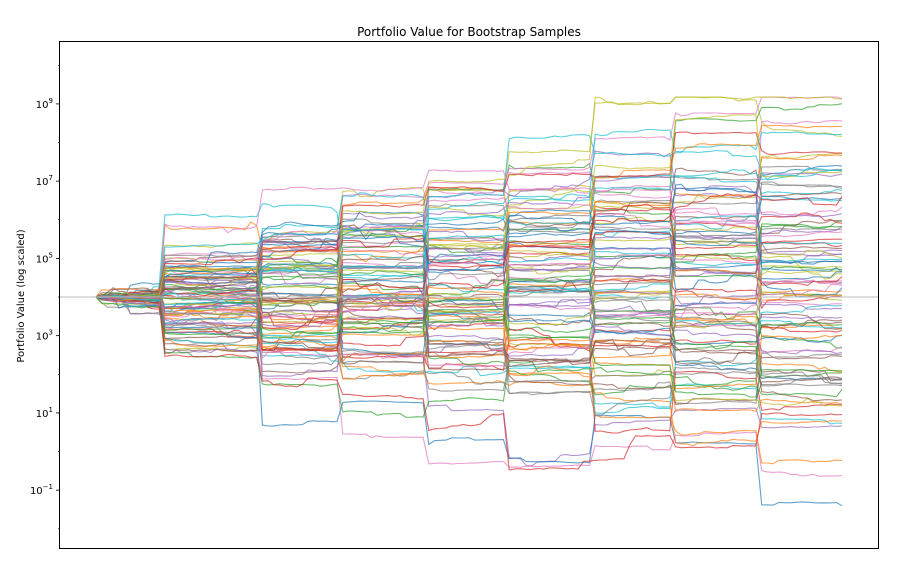  What do you see at coordinates (44, 181) in the screenshot?
I see `y-tick-label: 10⁷` at bounding box center [44, 181].